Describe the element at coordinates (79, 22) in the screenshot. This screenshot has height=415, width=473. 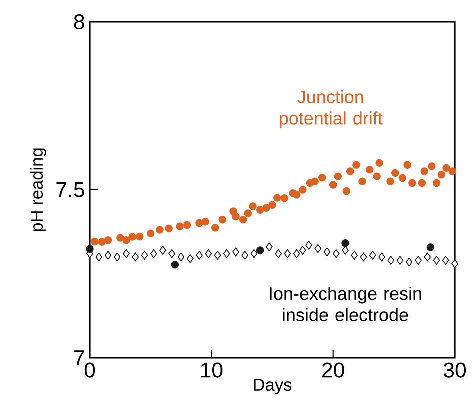
I see `y-tick-label: 8` at that location.